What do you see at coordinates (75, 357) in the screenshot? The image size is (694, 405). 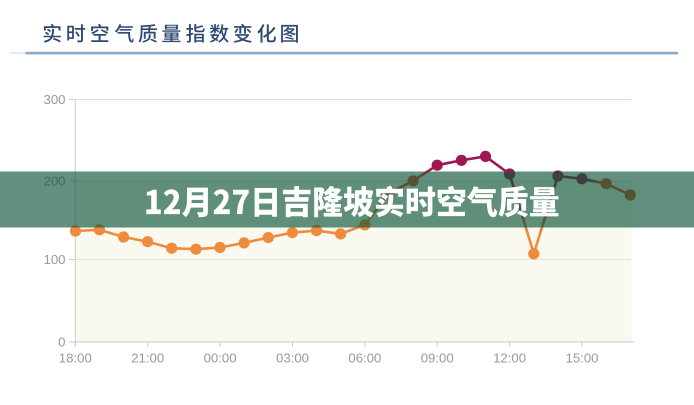 I see `svg-text: 18:00` at bounding box center [75, 357].